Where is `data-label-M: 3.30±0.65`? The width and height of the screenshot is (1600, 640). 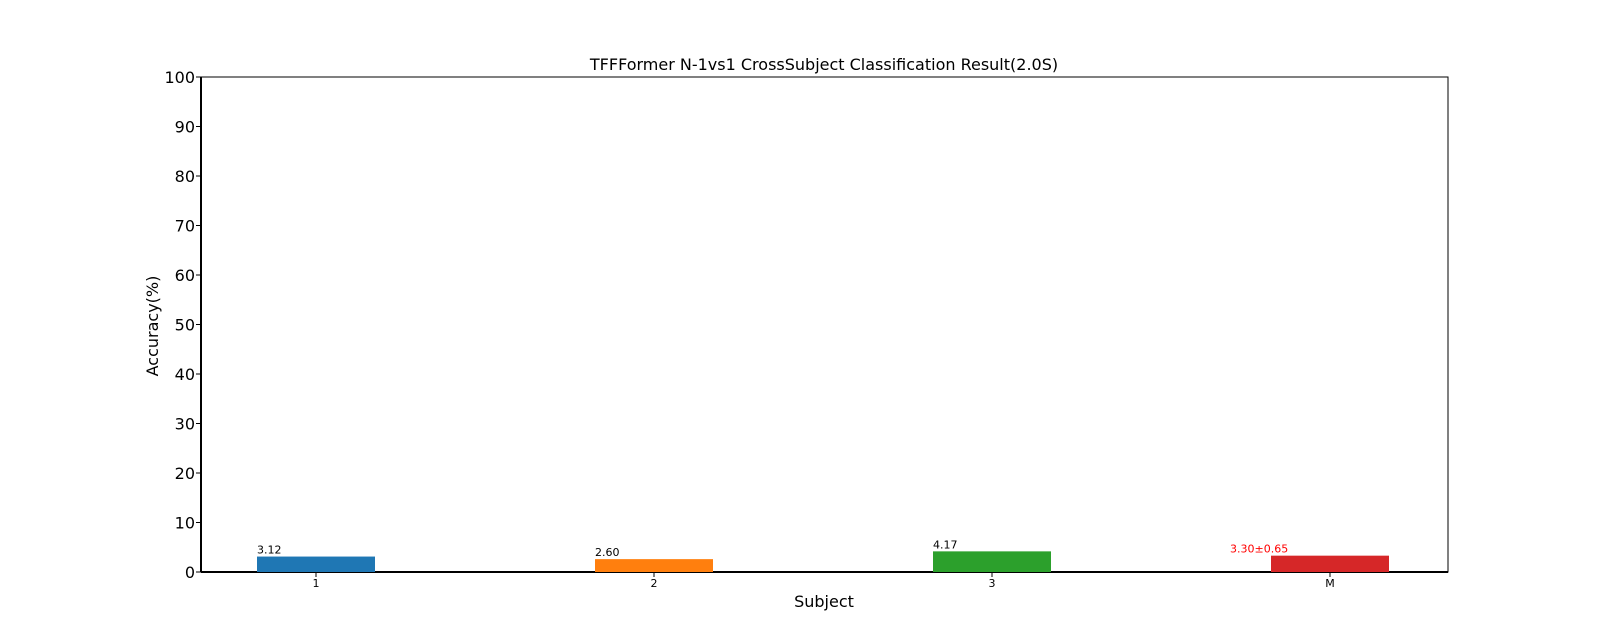
data-label-M: 3.30±0.65 is located at coordinates (1259, 549).